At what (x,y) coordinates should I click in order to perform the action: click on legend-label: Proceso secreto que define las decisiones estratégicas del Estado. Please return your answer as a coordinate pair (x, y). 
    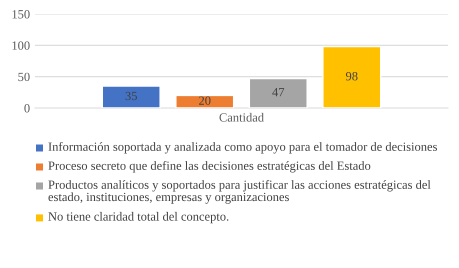
    Looking at the image, I should click on (209, 166).